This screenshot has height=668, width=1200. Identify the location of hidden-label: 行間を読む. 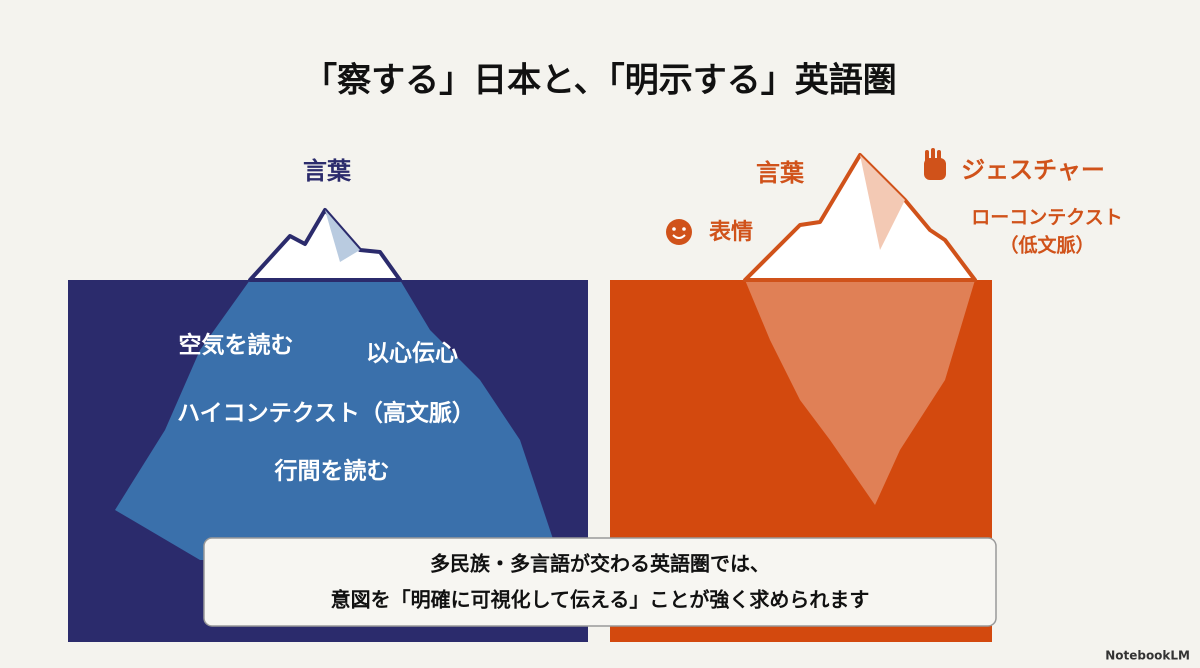
(332, 471).